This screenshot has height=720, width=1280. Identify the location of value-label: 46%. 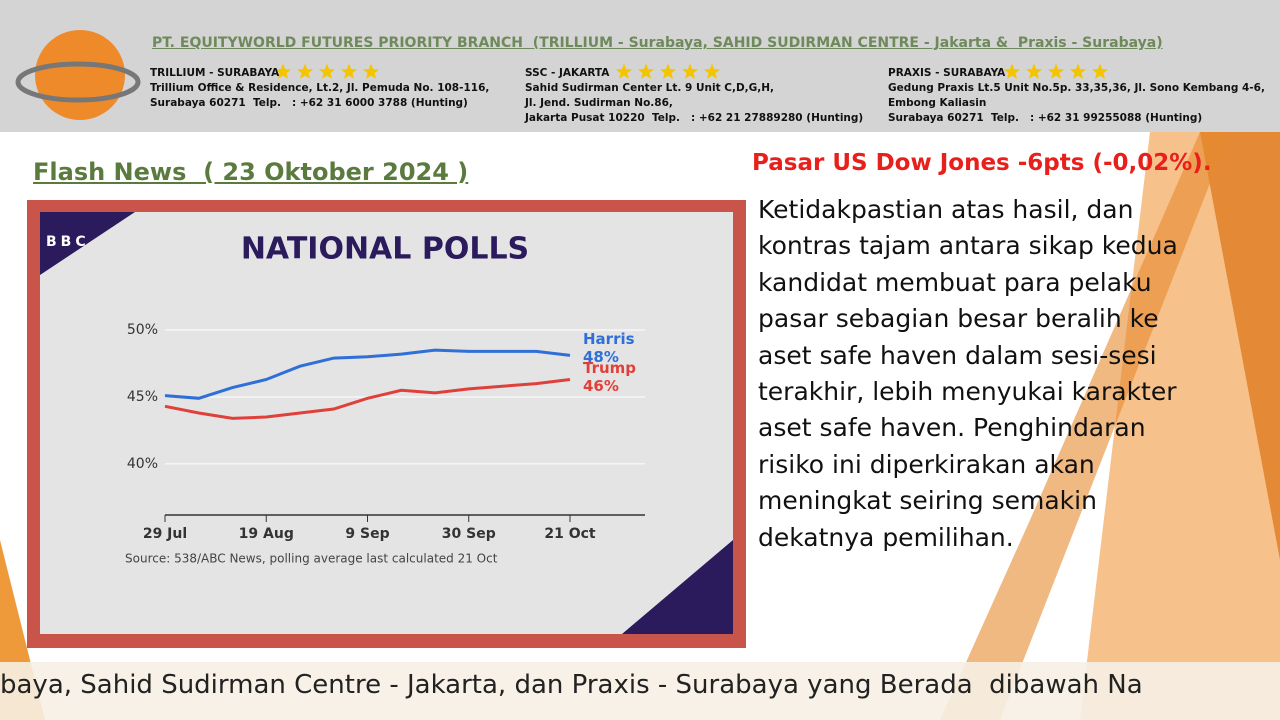
(601, 386).